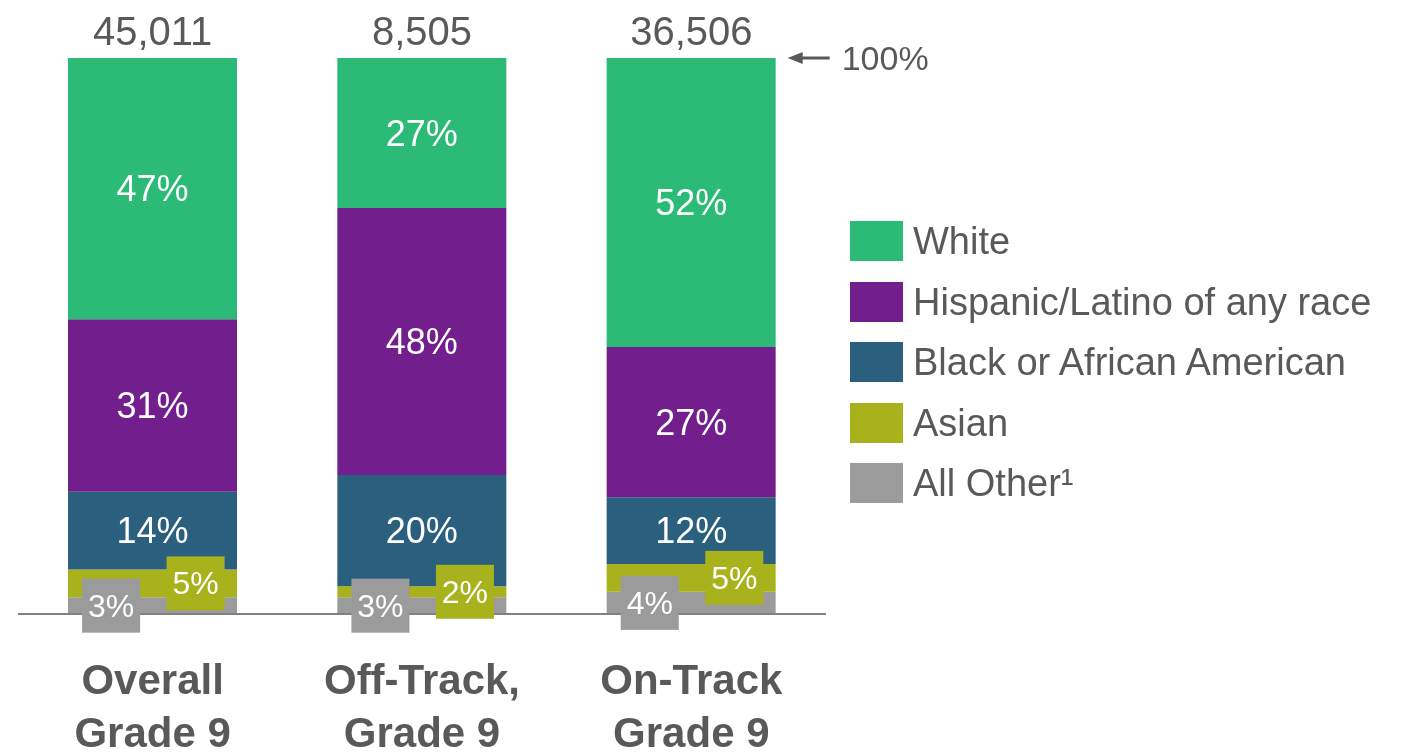 This screenshot has width=1405, height=753. Describe the element at coordinates (421, 531) in the screenshot. I see `data-label: 20%` at that location.